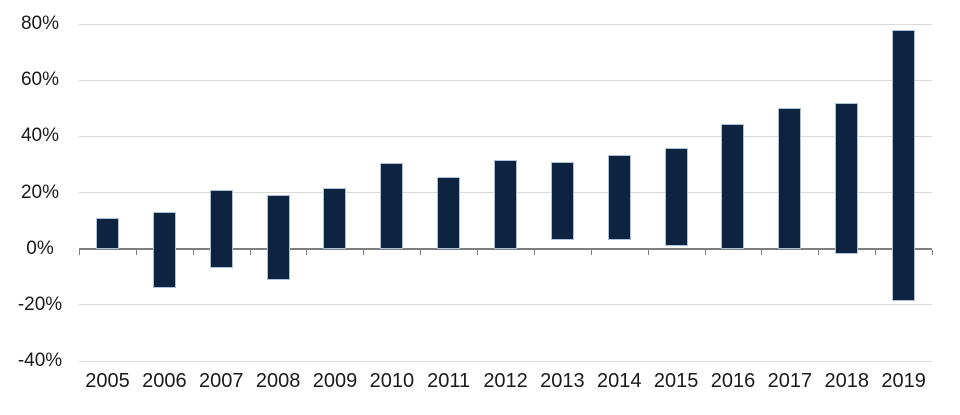 The image size is (960, 415). I want to click on bar-2010, so click(392, 206).